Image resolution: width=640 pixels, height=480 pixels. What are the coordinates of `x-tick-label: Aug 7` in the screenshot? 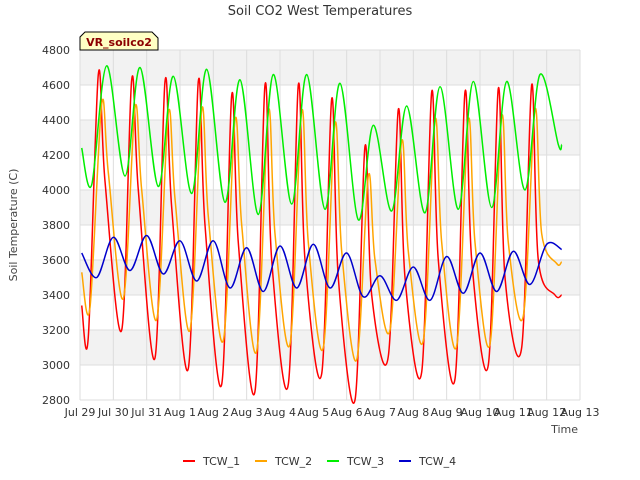 It's located at (380, 412).